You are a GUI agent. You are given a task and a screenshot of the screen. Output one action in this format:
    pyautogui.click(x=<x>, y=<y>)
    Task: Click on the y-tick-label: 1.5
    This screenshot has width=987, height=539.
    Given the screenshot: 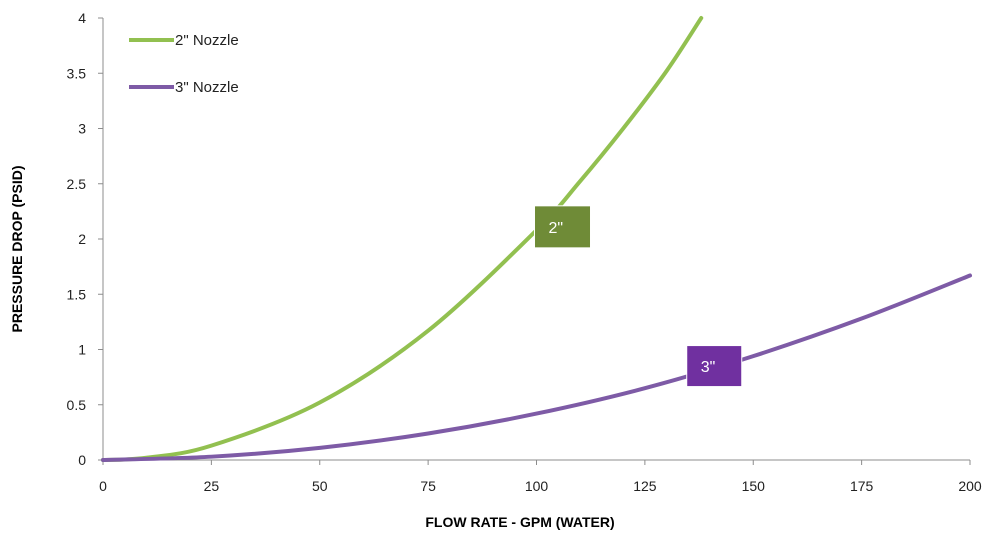 What is the action you would take?
    pyautogui.click(x=77, y=294)
    